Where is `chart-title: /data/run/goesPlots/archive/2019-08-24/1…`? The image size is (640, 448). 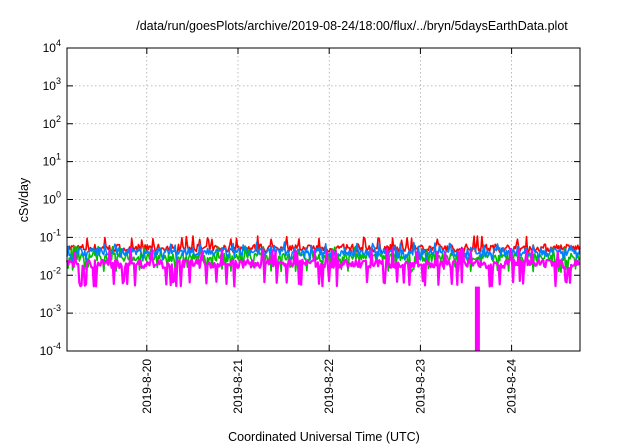 chart-title: /data/run/goesPlots/archive/2019-08-24/1… is located at coordinates (352, 26).